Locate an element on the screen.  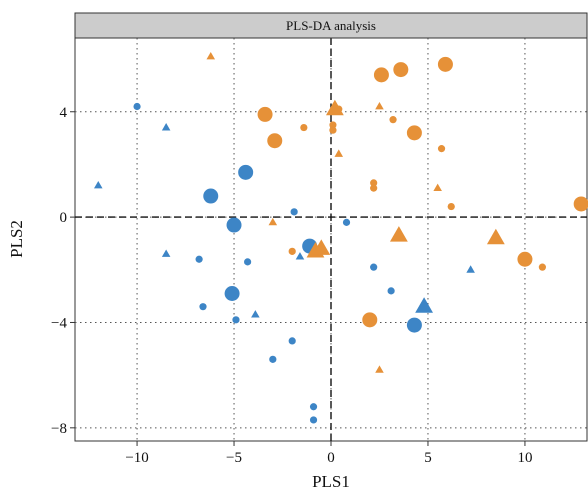
x-tick-label: 0 is located at coordinates (331, 458).